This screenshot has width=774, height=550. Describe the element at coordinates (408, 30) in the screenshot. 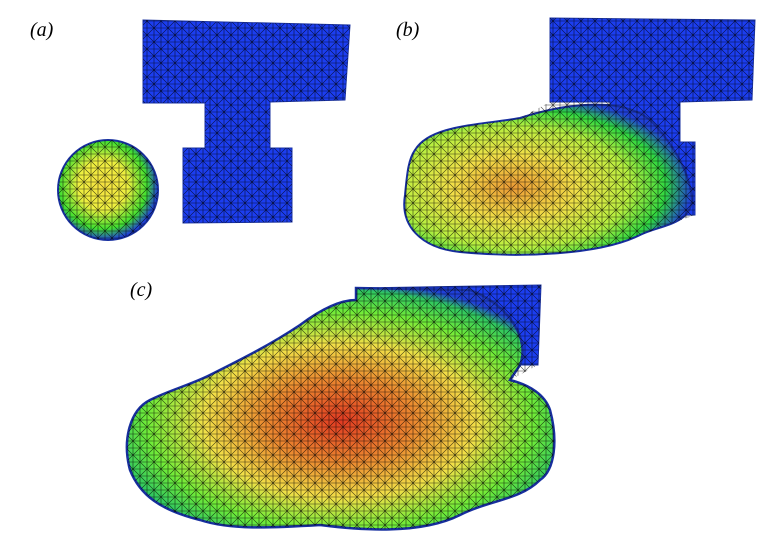

I see `panel-label: (b)` at that location.